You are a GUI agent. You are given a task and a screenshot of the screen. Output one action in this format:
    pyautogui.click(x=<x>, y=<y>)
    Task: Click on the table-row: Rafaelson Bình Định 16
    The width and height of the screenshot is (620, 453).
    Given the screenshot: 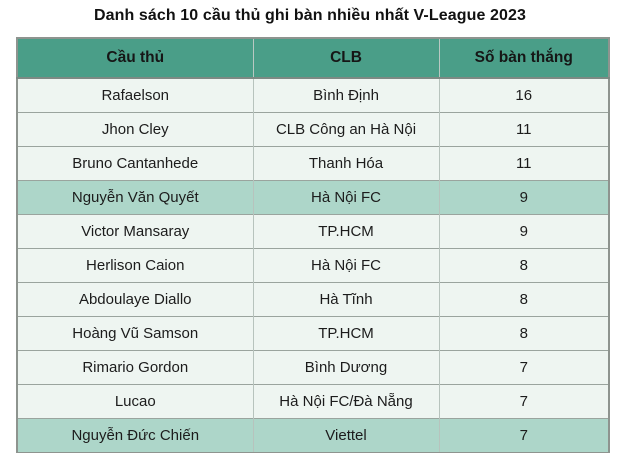 What is the action you would take?
    pyautogui.click(x=313, y=95)
    